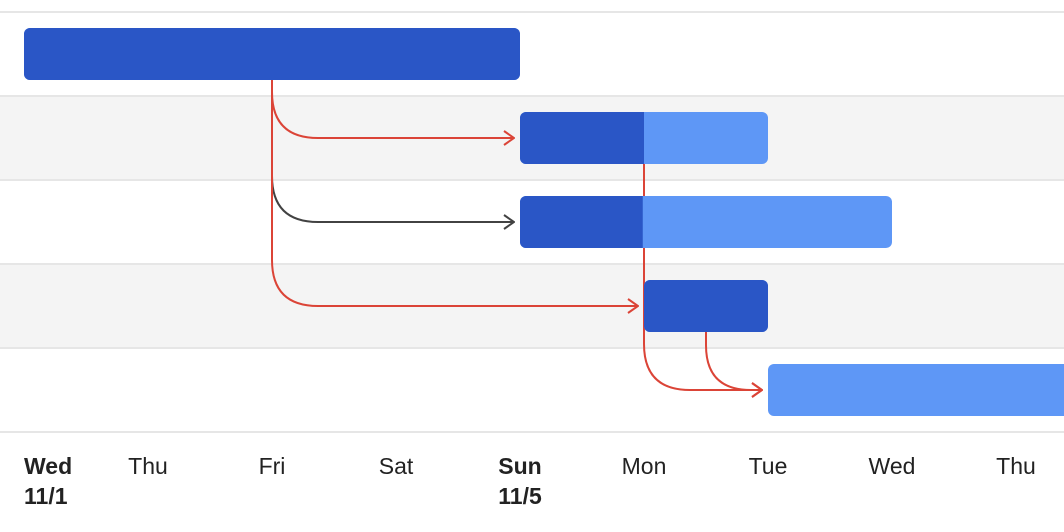  Describe the element at coordinates (520, 496) in the screenshot. I see `axis-date-label: 11/5` at that location.